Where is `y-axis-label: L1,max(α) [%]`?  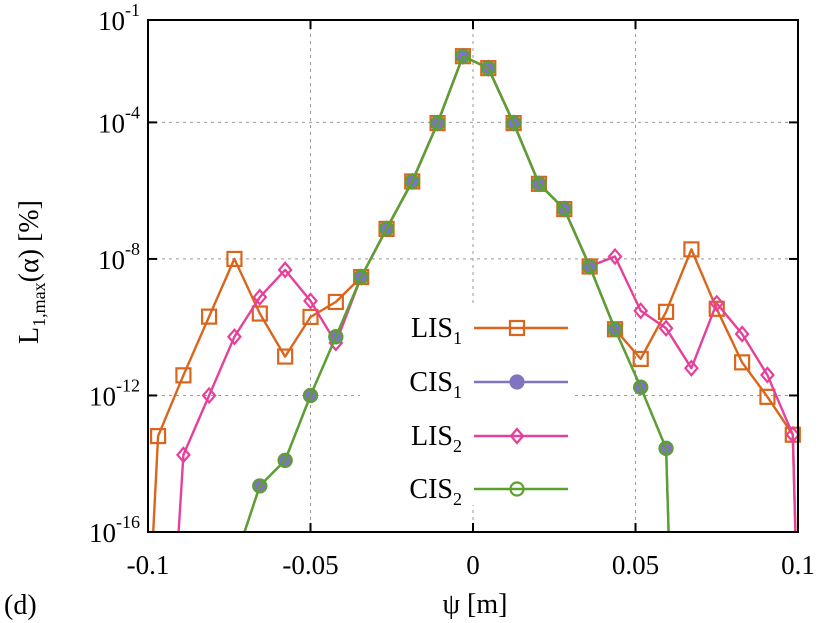 y-axis-label: L1,max(α) [%] is located at coordinates (31, 272).